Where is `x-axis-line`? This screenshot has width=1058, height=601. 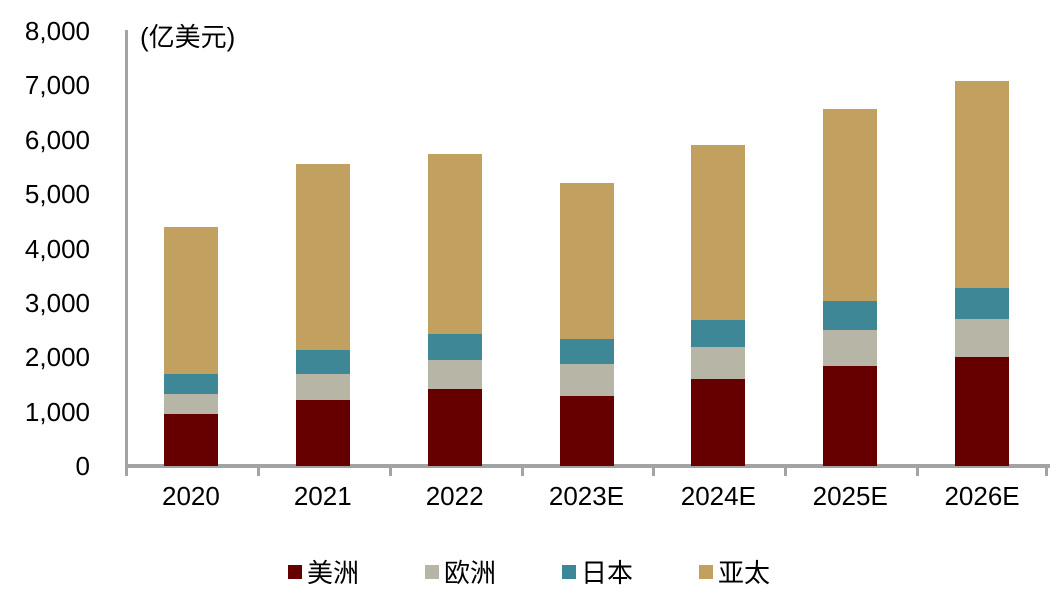
x-axis-line is located at coordinates (587, 466).